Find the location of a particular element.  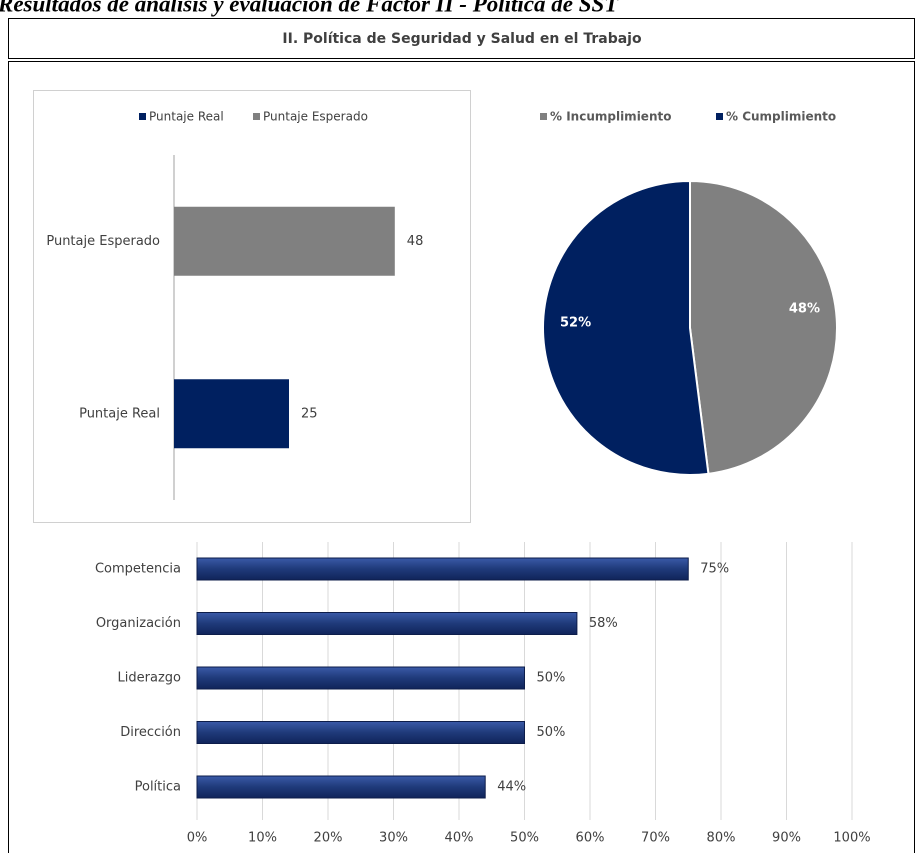

x-tick-label: 90% is located at coordinates (786, 838).